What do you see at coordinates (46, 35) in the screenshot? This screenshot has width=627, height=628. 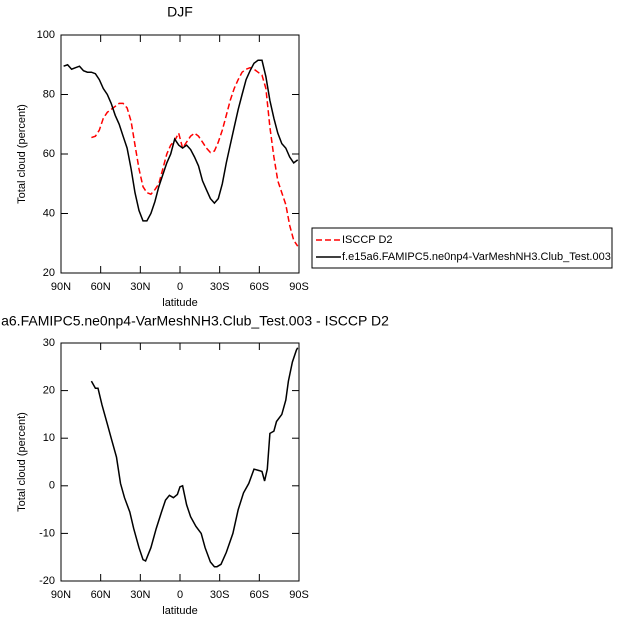 I see `y-tick-label: 100` at bounding box center [46, 35].